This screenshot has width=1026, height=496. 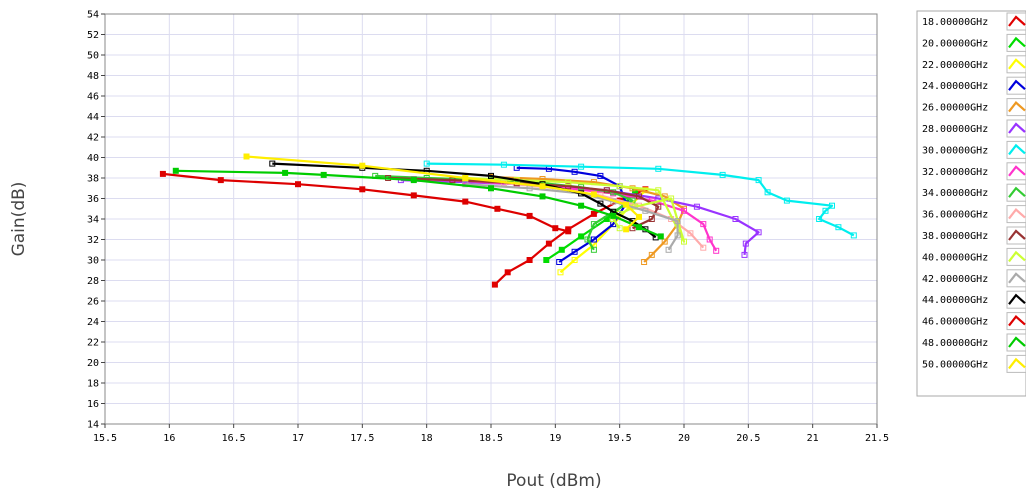 I want to click on y-tick-label: 26, so click(x=93, y=302).